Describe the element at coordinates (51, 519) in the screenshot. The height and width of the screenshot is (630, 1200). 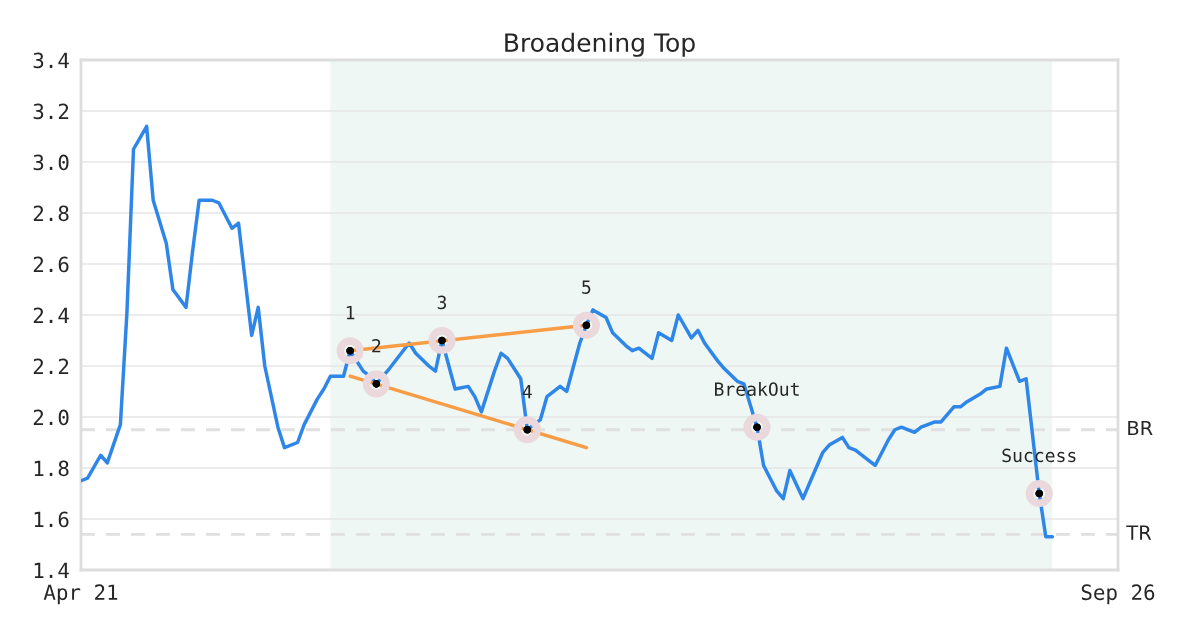
I see `y-tick-label: 1.6` at that location.